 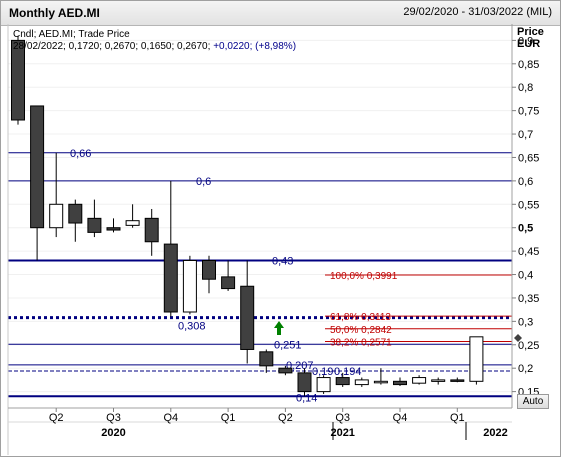 I want to click on axis-unit: EUR, so click(x=528, y=44).